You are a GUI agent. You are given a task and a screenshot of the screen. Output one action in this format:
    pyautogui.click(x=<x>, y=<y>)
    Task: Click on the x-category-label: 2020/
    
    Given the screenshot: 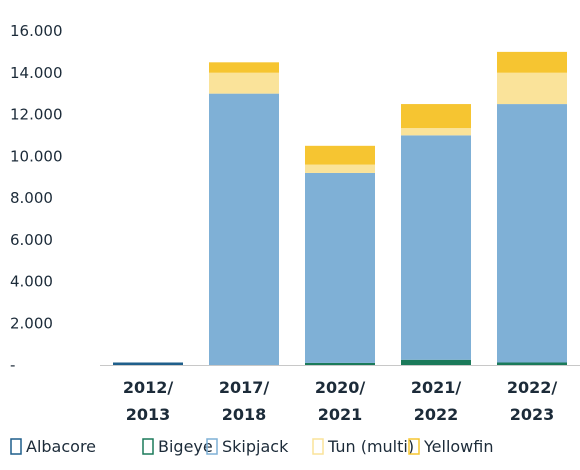 What is the action you would take?
    pyautogui.click(x=340, y=387)
    